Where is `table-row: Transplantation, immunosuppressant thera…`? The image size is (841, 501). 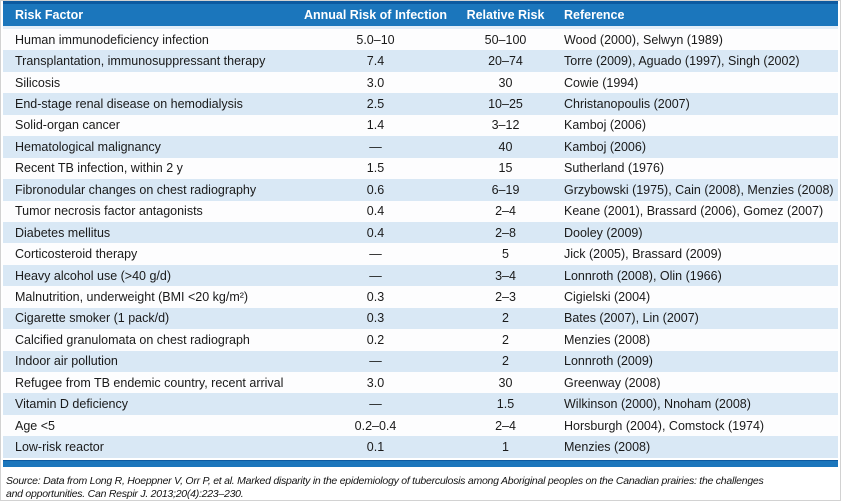
table-row: Transplantation, immunosuppressant thera… is located at coordinates (420, 61).